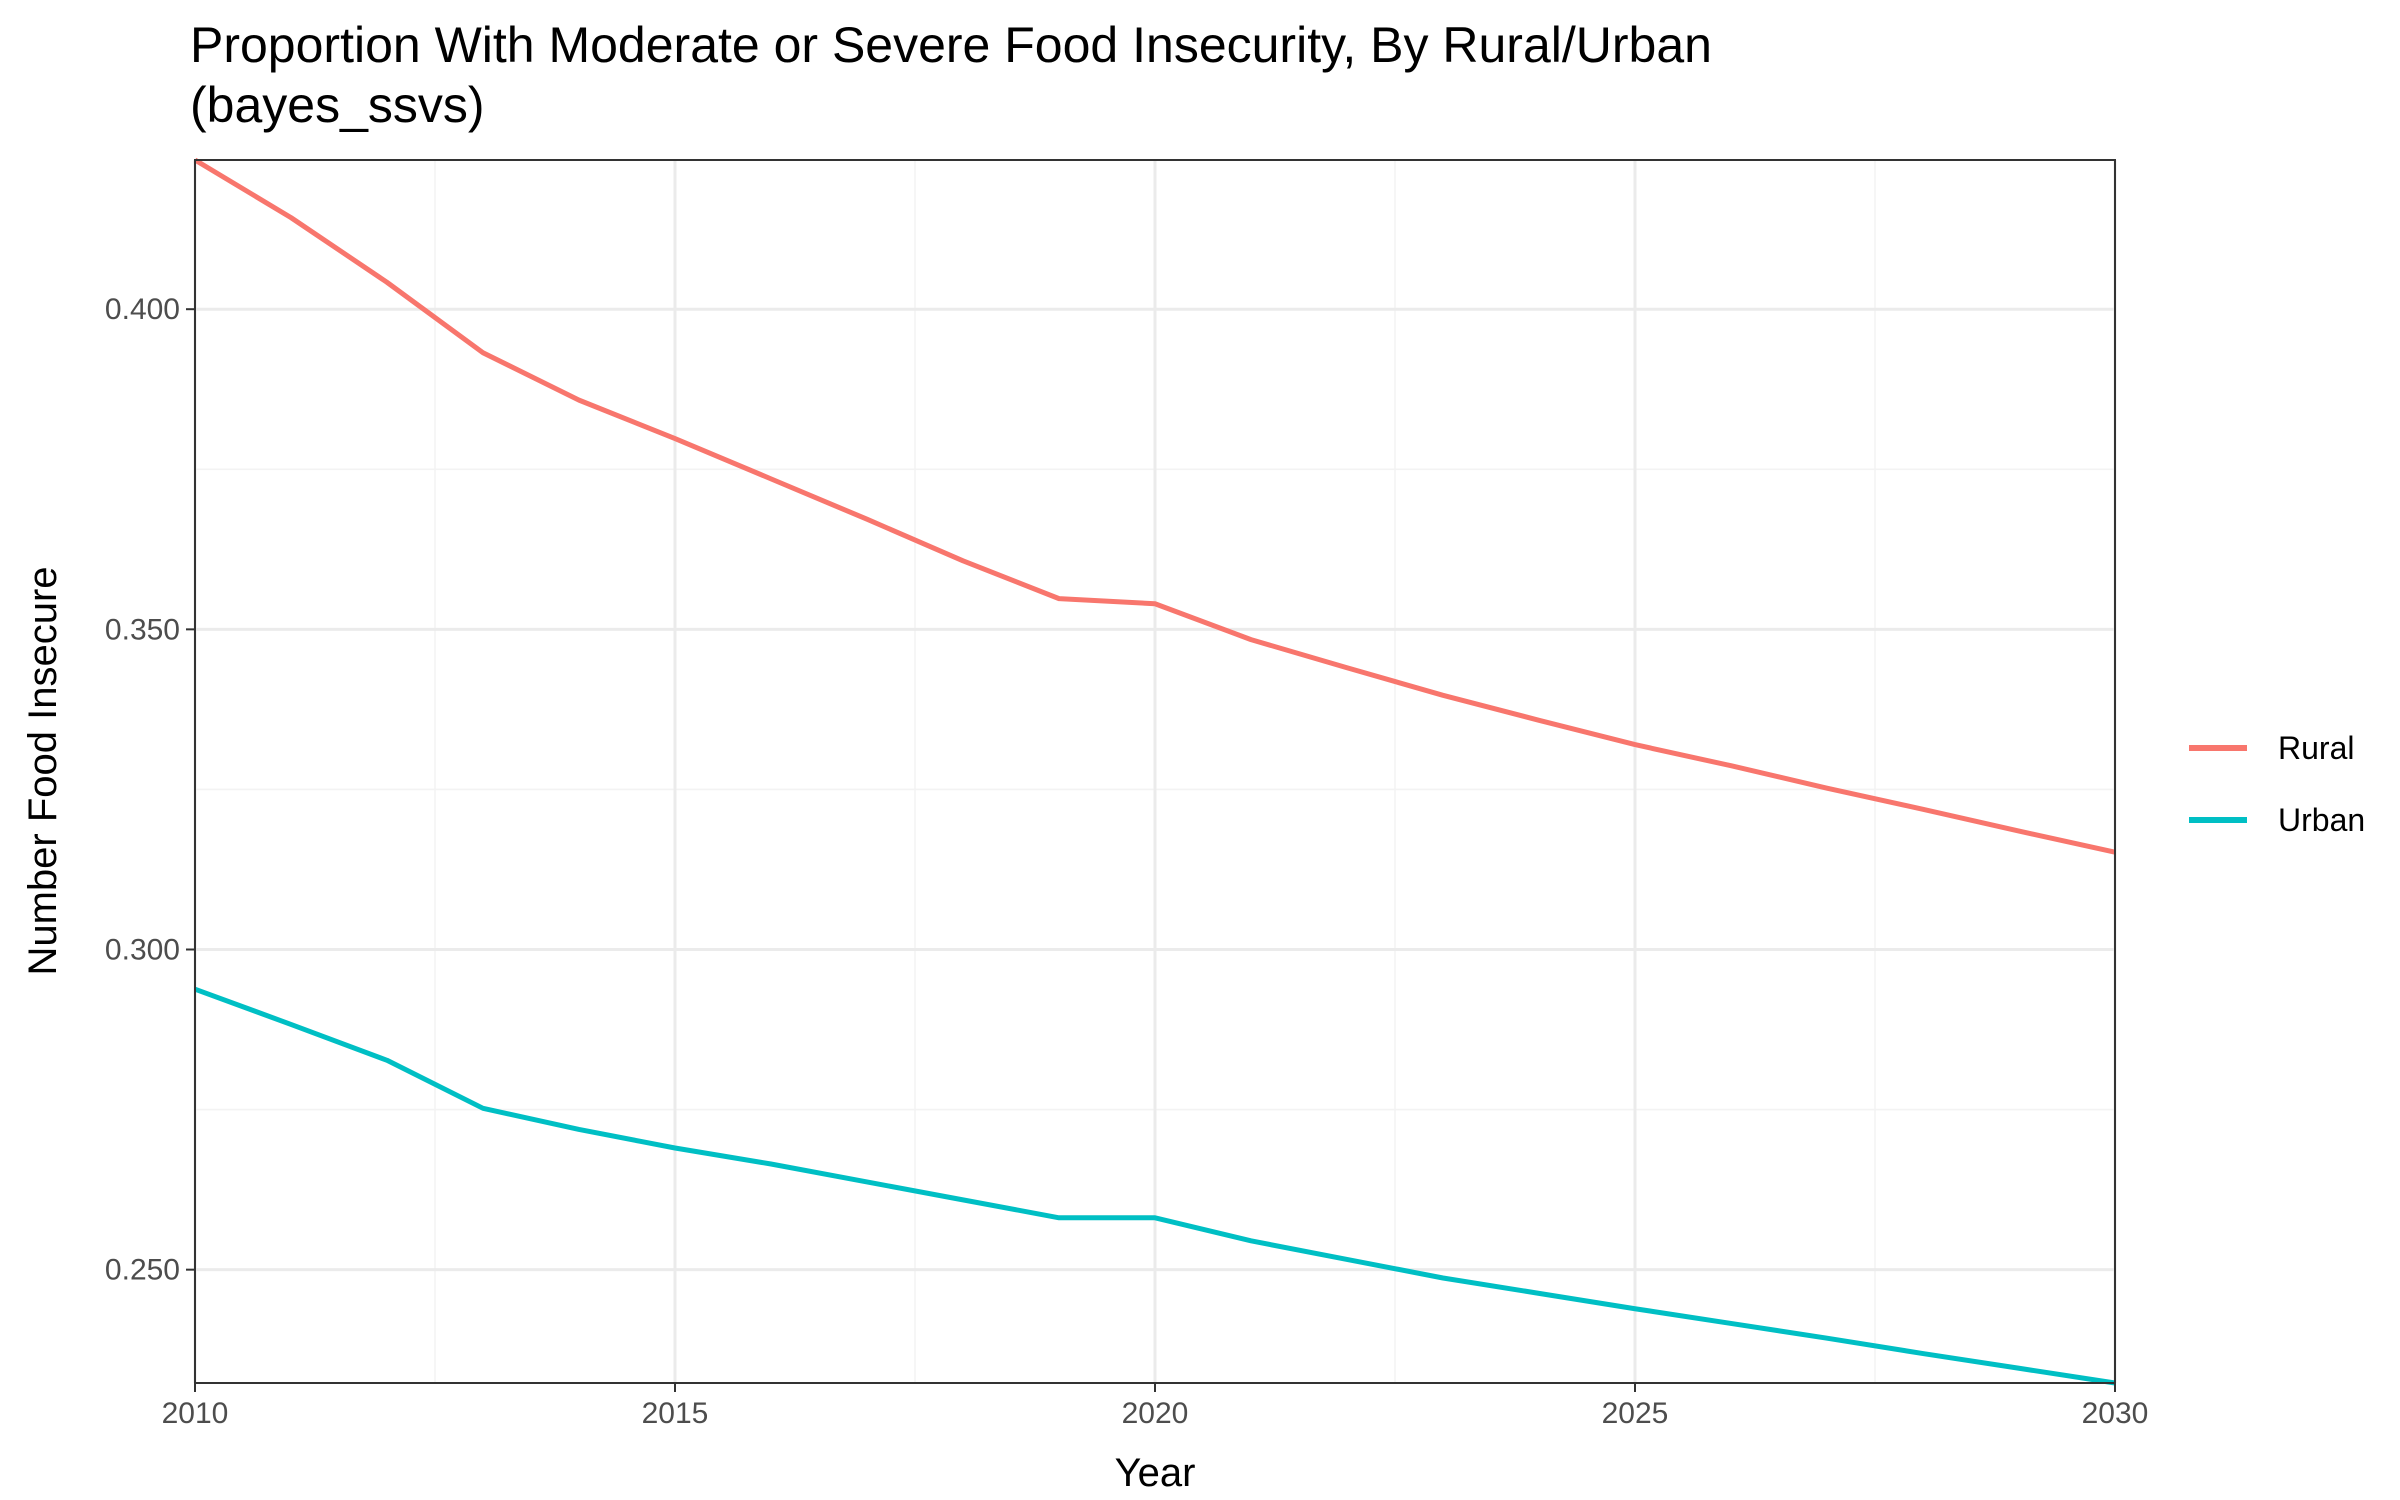 This screenshot has height=1500, width=2400. Describe the element at coordinates (43, 770) in the screenshot. I see `y-axis-label: Number Food Insecure` at that location.